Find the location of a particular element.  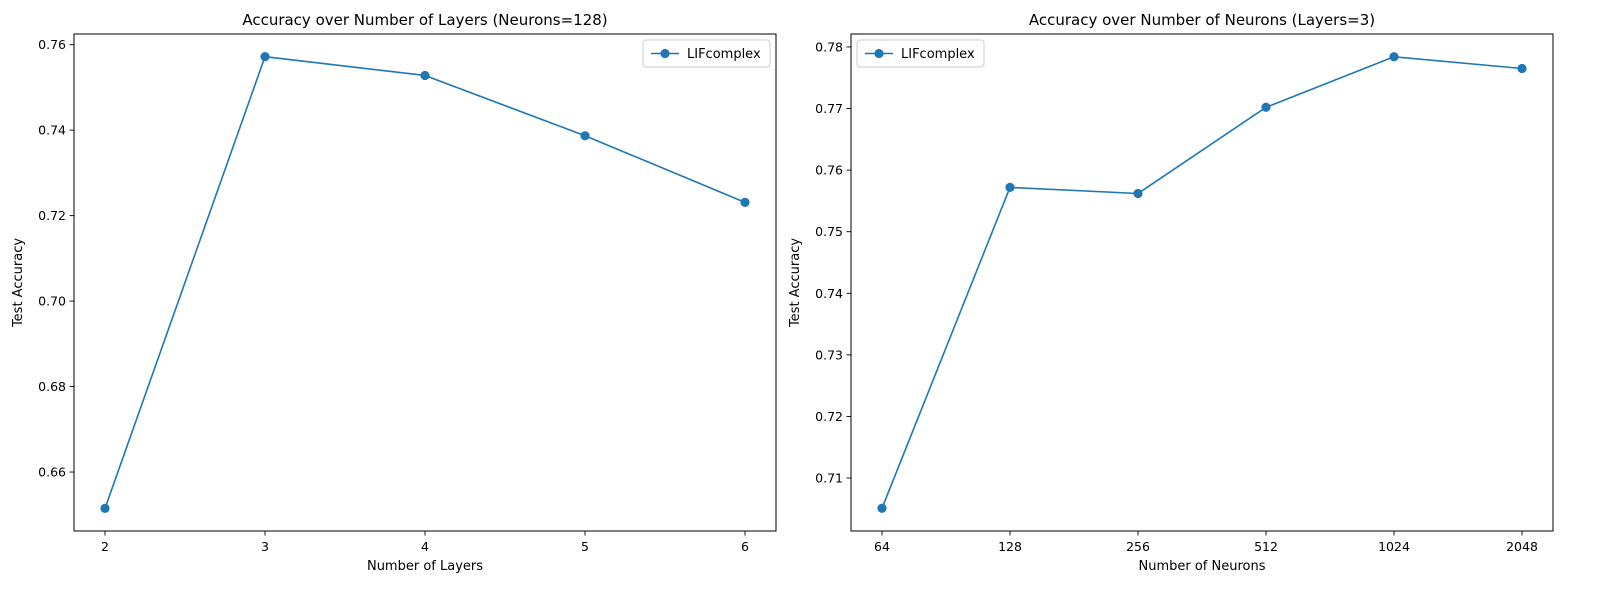

x-tick-label: 5 is located at coordinates (585, 546).